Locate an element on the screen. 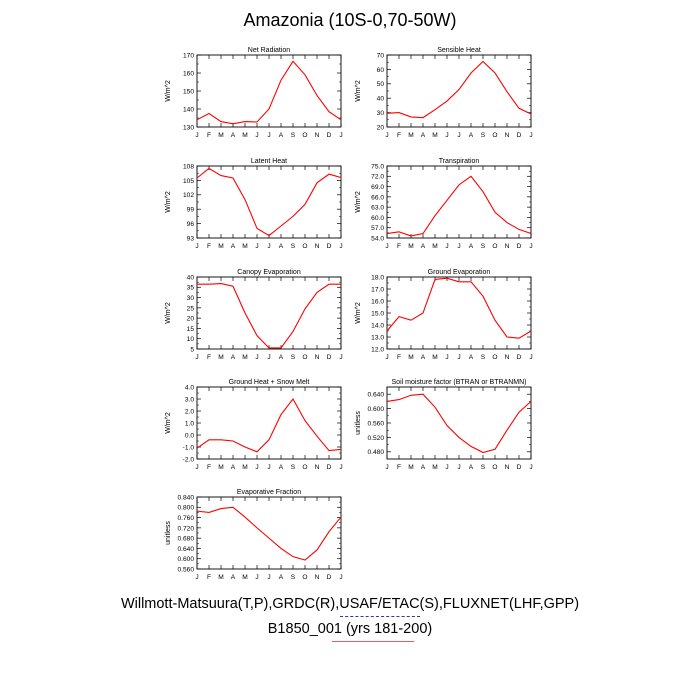 The width and height of the screenshot is (700, 700). y-tick-label: 3.0 is located at coordinates (189, 399).